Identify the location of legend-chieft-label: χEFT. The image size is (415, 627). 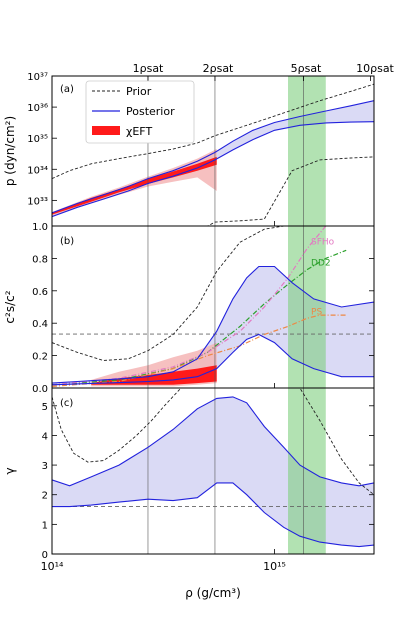
(139, 131).